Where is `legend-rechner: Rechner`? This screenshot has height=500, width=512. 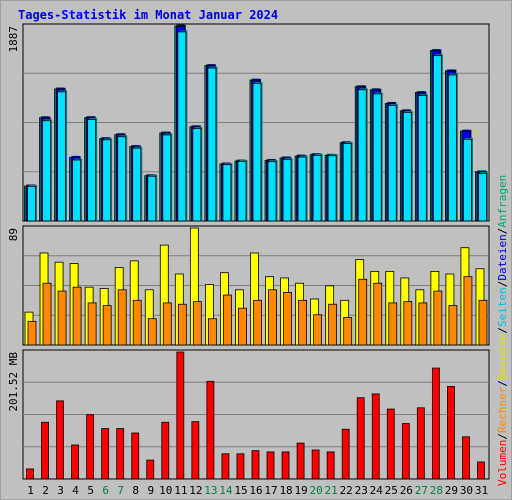 legend-rechner: Rechner is located at coordinates (502, 409).